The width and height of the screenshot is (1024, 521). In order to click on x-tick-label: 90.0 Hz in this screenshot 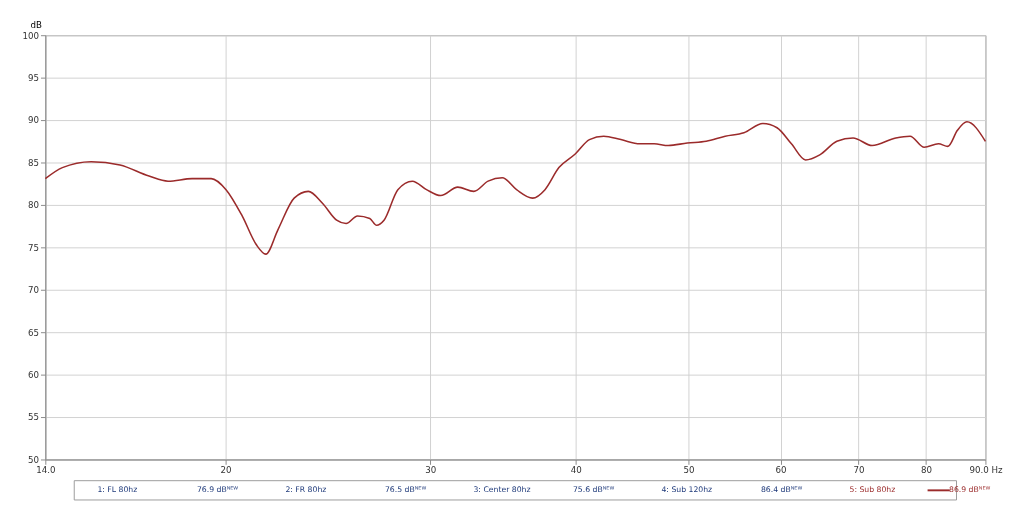, I will do `click(986, 470)`.